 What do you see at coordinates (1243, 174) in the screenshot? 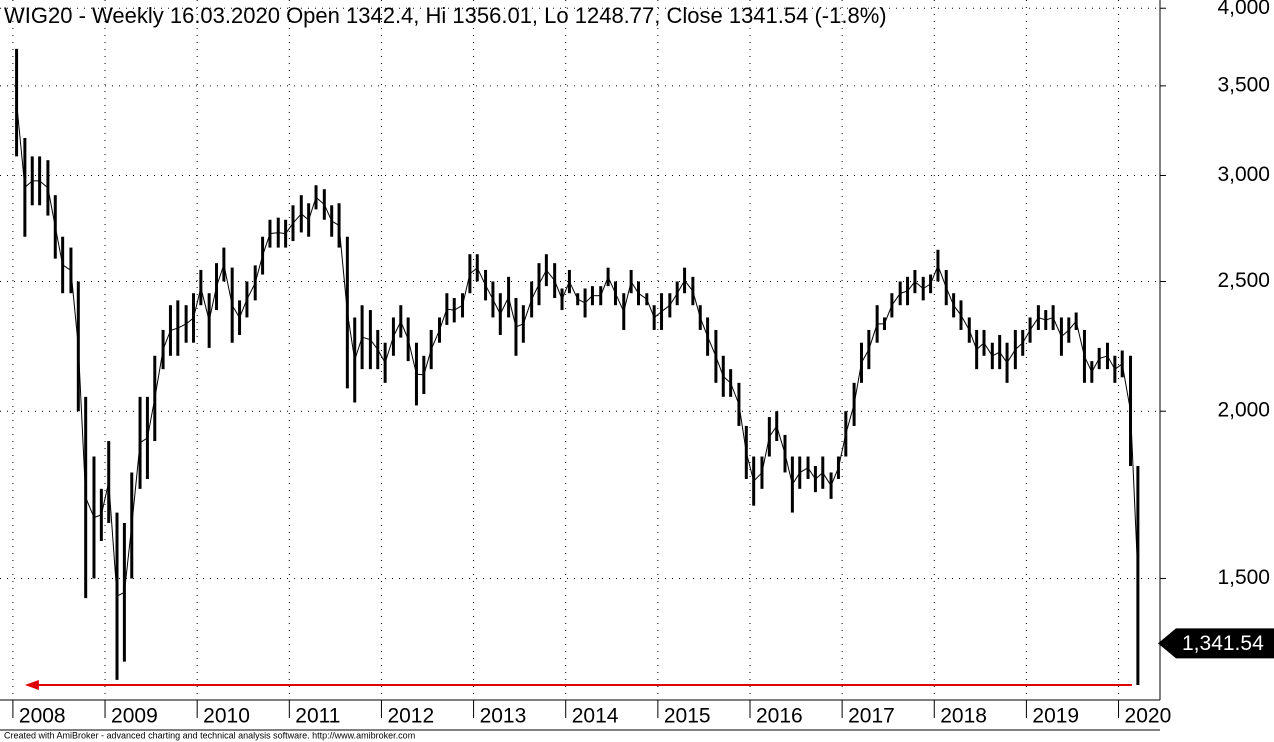
I see `y-tick-label: 3,000` at bounding box center [1243, 174].